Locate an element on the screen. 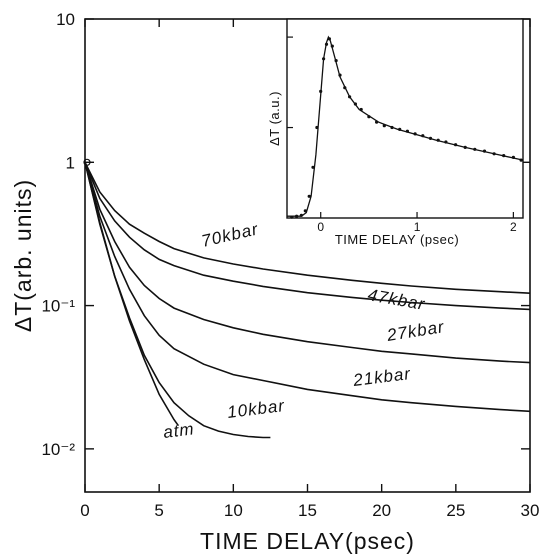  inset-x-tick-label: 2 is located at coordinates (513, 227).